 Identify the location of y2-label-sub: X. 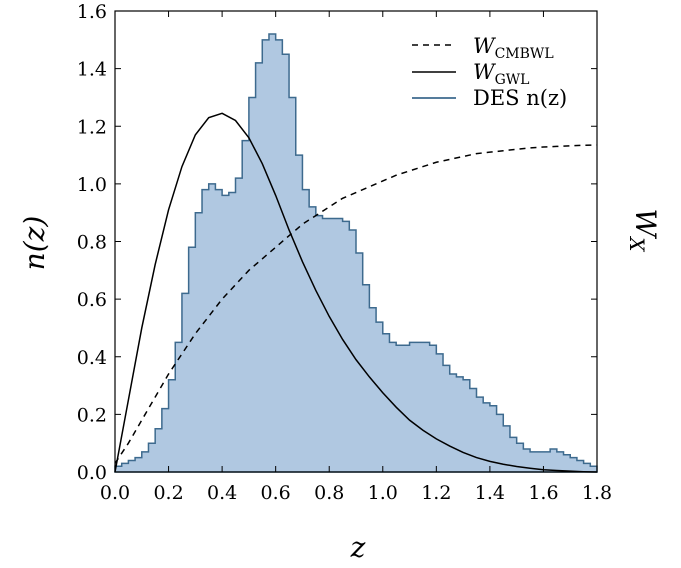
(637, 243).